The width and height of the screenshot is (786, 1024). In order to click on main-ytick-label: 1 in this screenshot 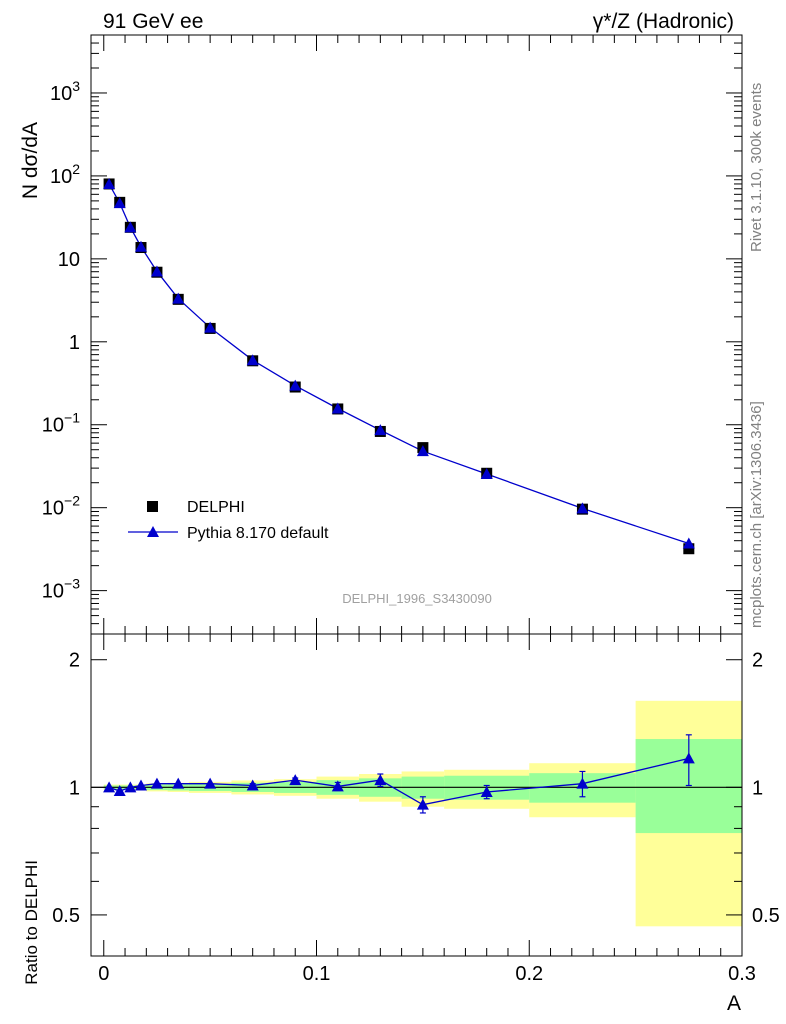, I will do `click(74, 343)`.